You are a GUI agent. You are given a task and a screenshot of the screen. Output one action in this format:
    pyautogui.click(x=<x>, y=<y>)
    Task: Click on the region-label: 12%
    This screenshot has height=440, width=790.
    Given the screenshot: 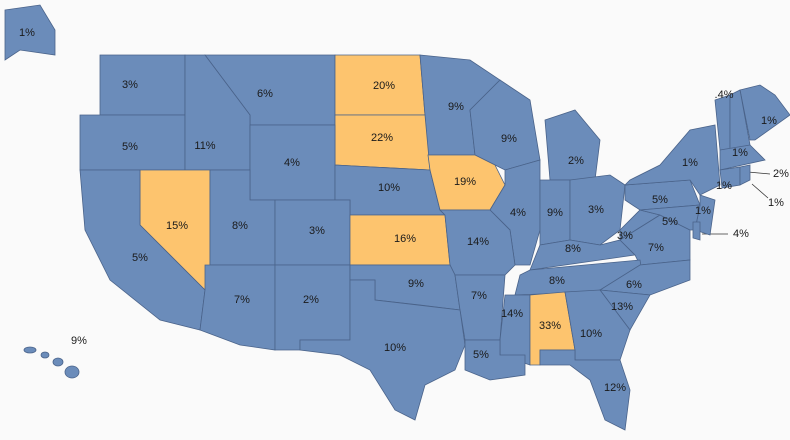 What is the action you would take?
    pyautogui.click(x=615, y=388)
    